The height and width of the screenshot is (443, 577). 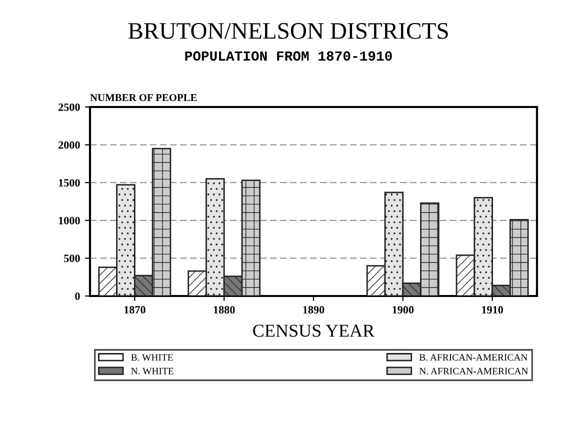 What do you see at coordinates (288, 56) in the screenshot?
I see `chart-subtitle: POPULATION FROM 1870-1910` at bounding box center [288, 56].